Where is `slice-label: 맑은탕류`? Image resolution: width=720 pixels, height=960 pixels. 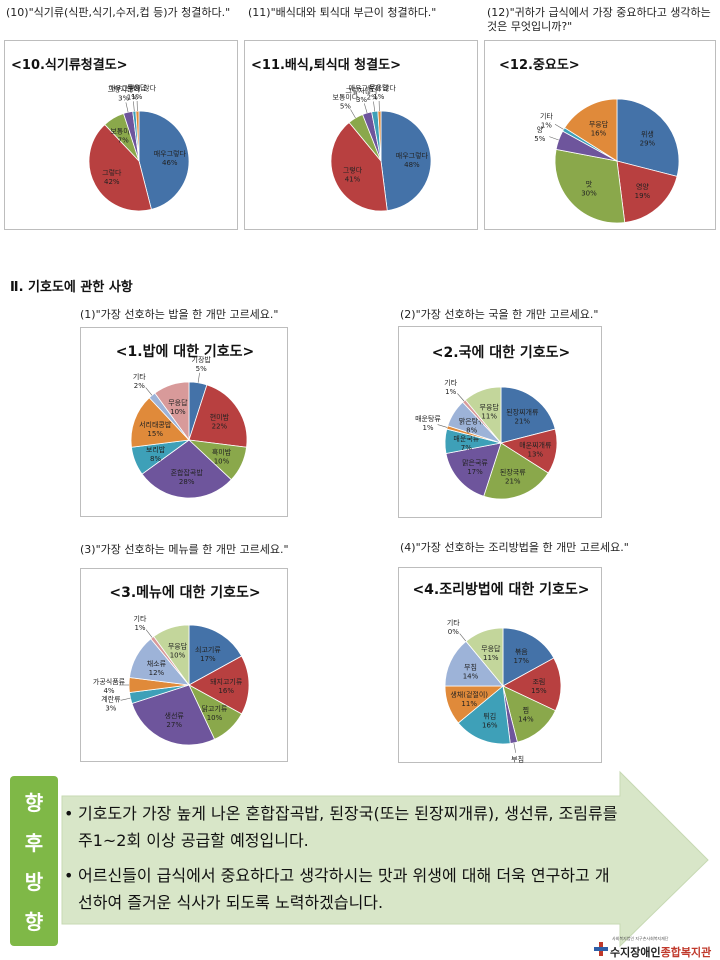
slice-label: 맑은탕류 is located at coordinates (472, 420).